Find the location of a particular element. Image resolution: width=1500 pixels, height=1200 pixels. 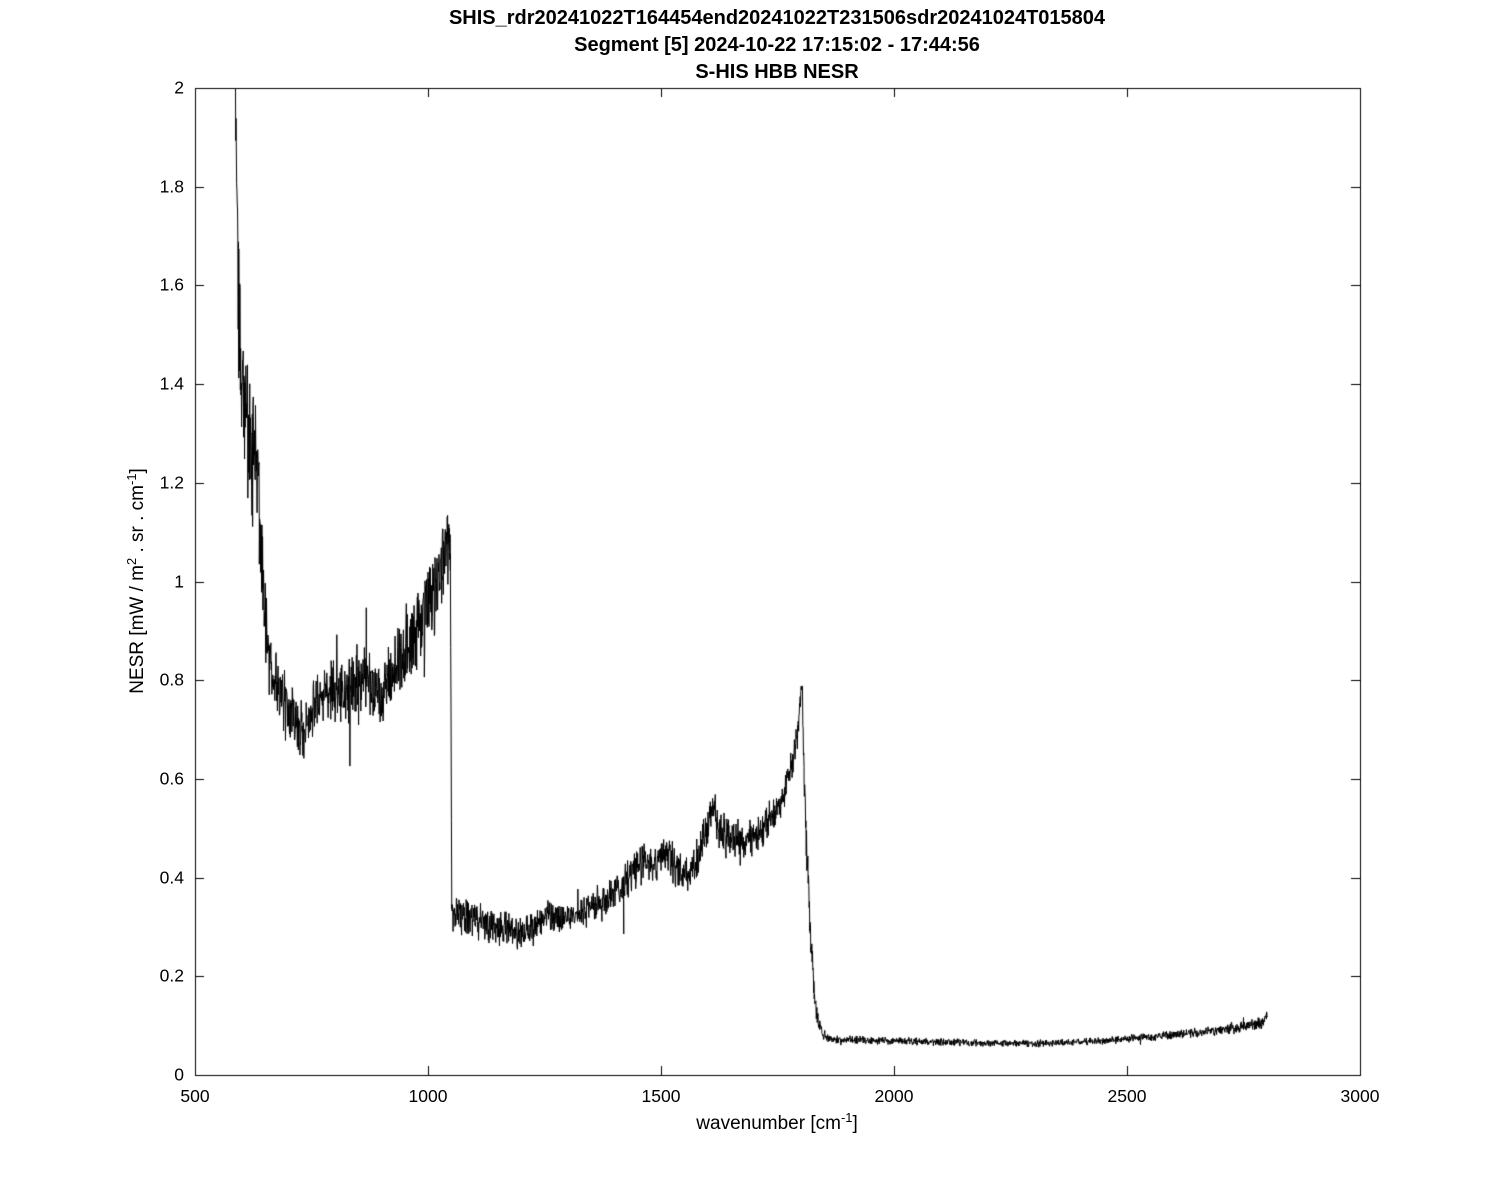

x-axis-label: wavenumber [cm-1] is located at coordinates (777, 1122).